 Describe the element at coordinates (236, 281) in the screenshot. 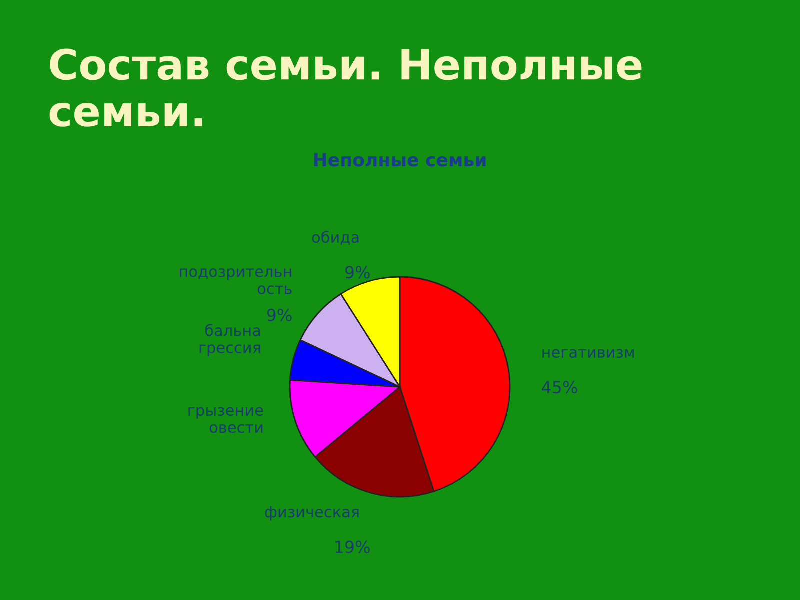

I see `slice-label: подозрительн ость` at that location.